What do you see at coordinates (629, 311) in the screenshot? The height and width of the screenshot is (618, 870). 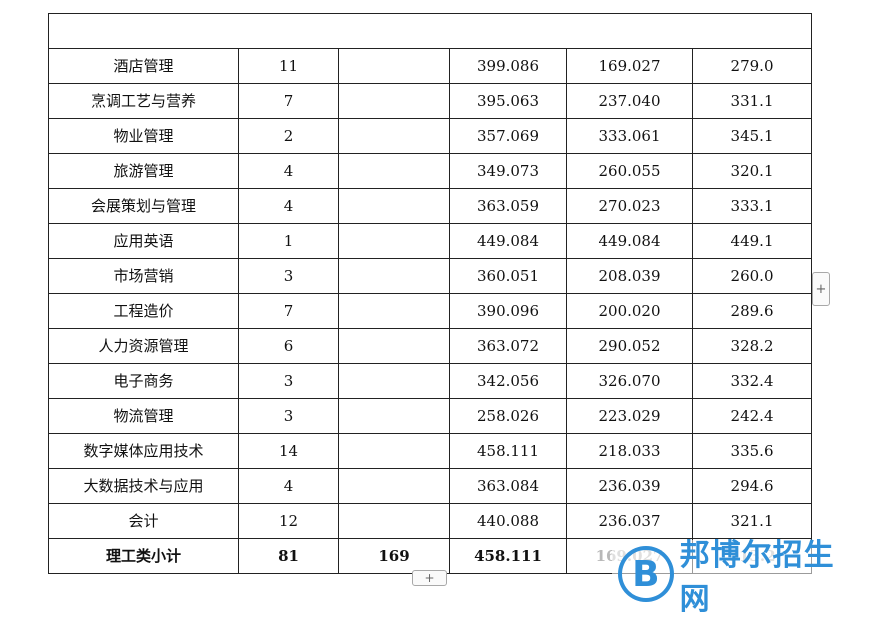 I see `min-score-cell: 200.020` at bounding box center [629, 311].